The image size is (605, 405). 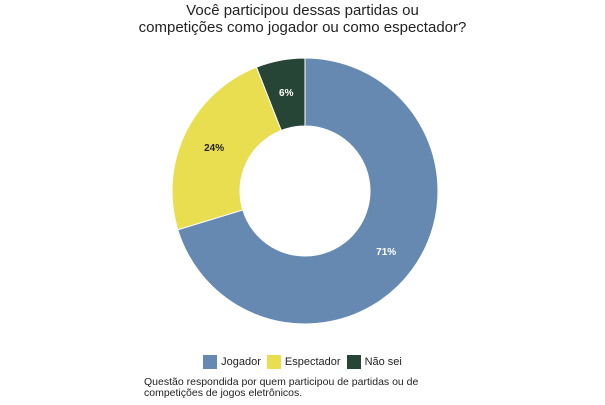 I want to click on legend-label: Espectador, so click(x=312, y=362).